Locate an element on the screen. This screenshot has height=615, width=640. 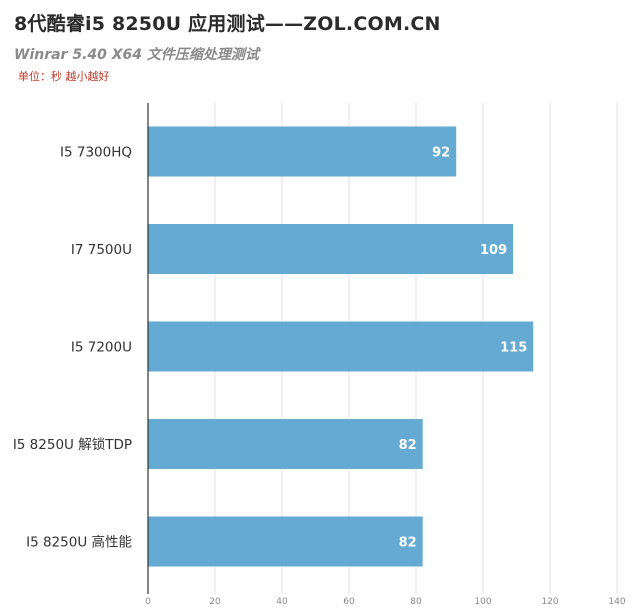
x-tick-label: 100 is located at coordinates (482, 602).